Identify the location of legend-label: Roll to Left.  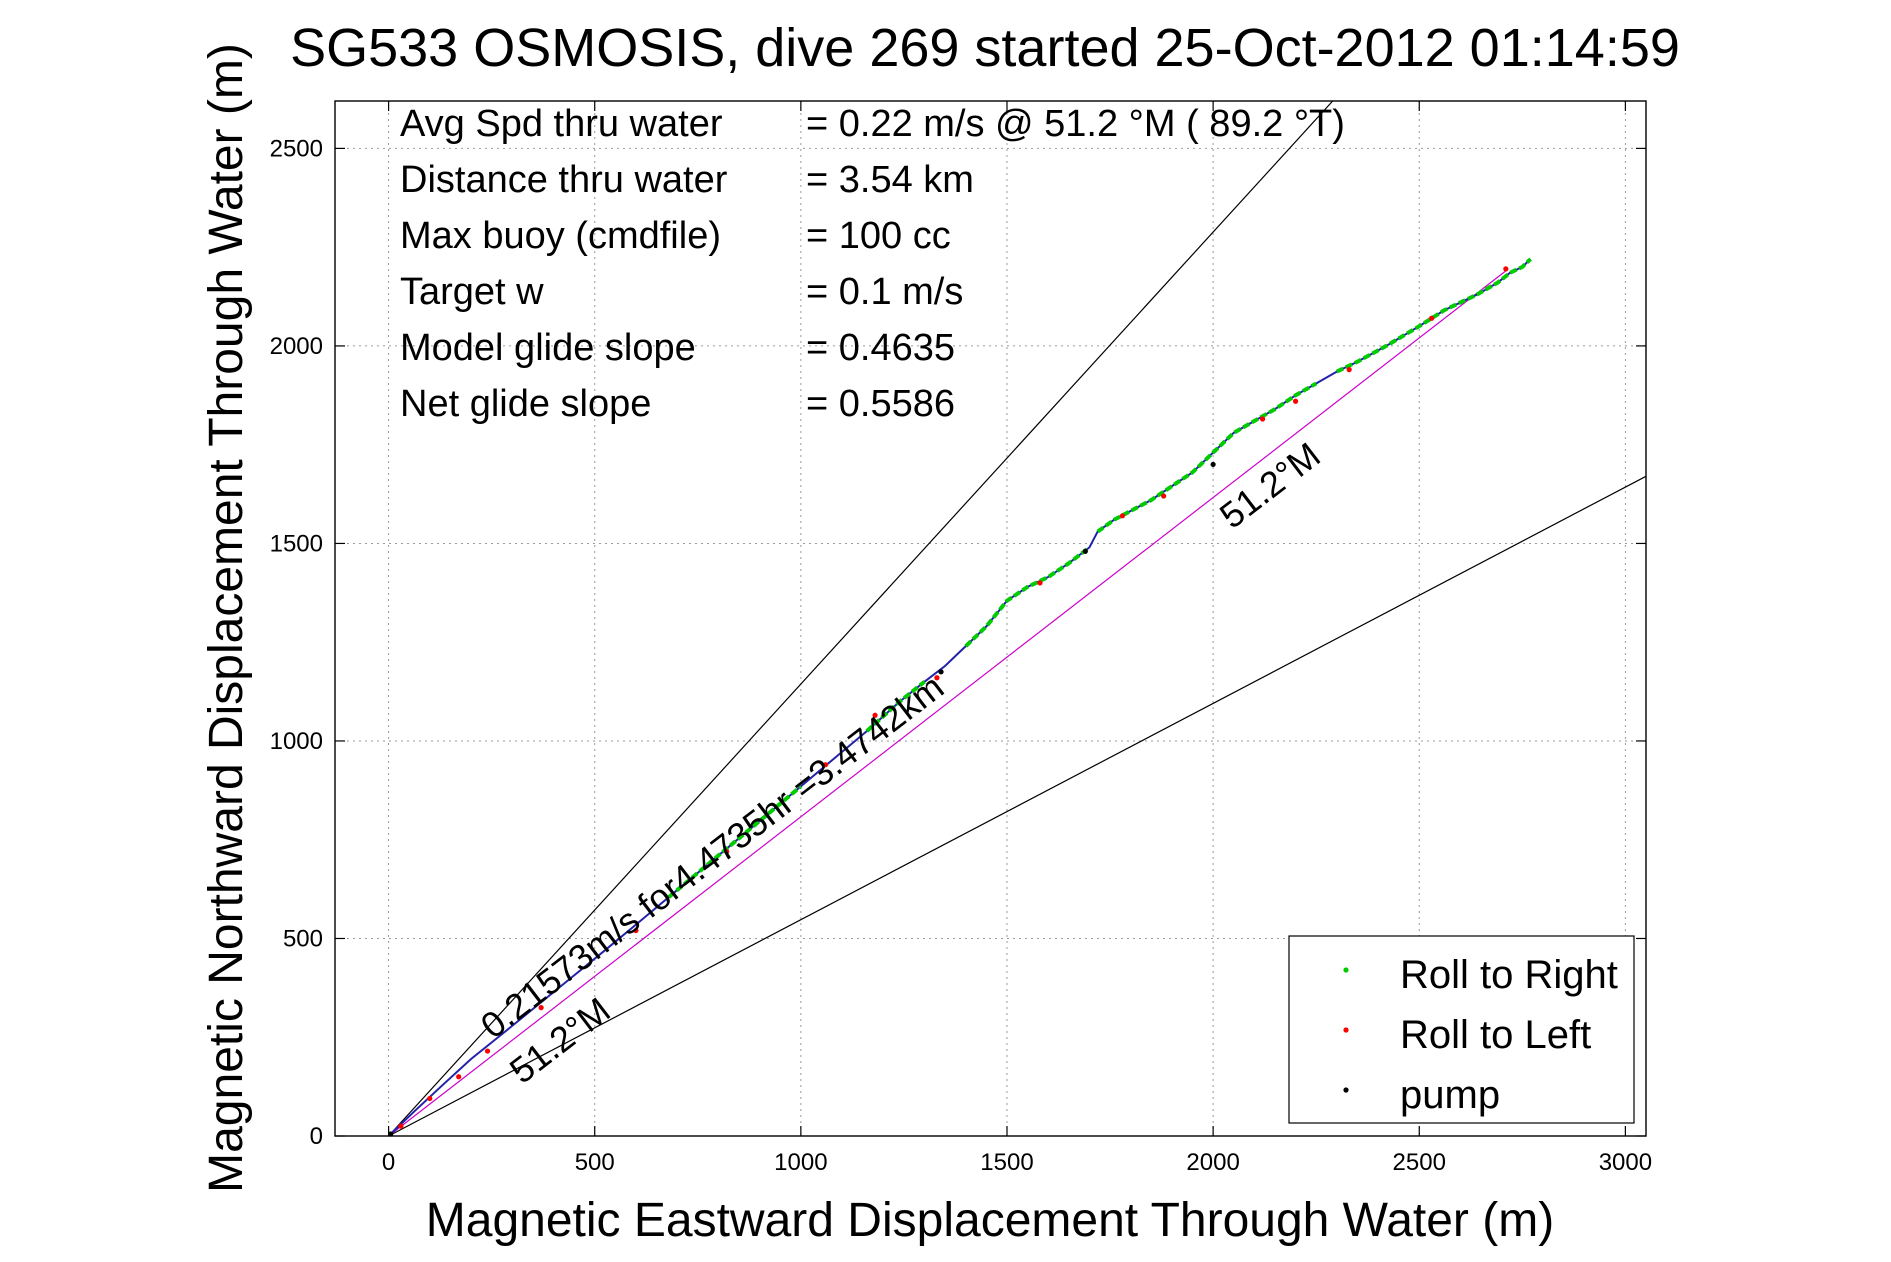
(1495, 1035).